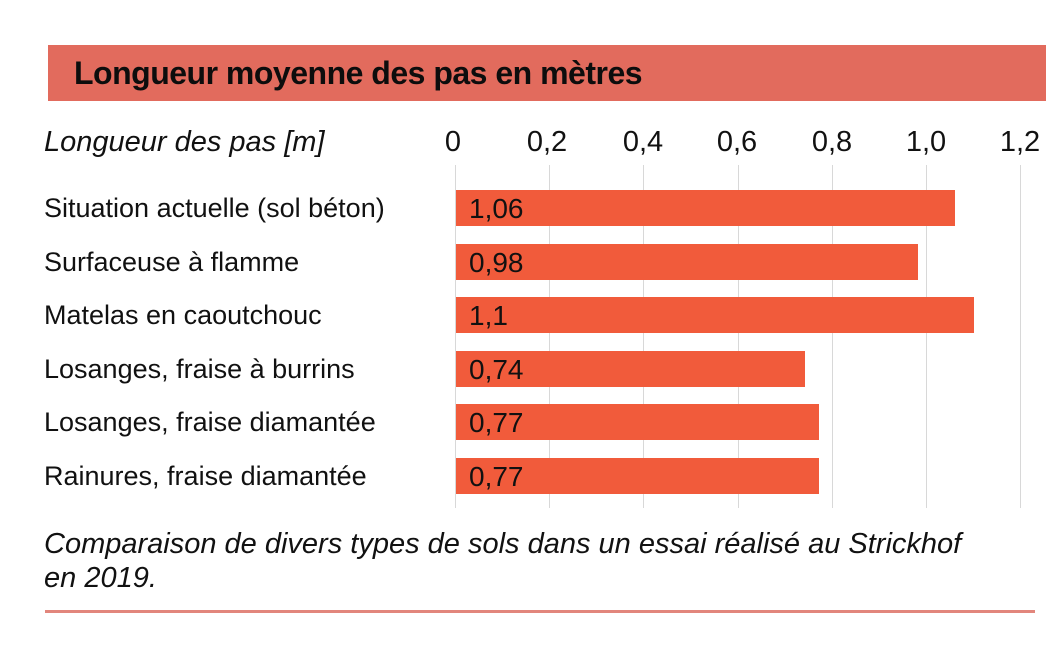  What do you see at coordinates (1020, 142) in the screenshot?
I see `x-axis-tick: 1,2` at bounding box center [1020, 142].